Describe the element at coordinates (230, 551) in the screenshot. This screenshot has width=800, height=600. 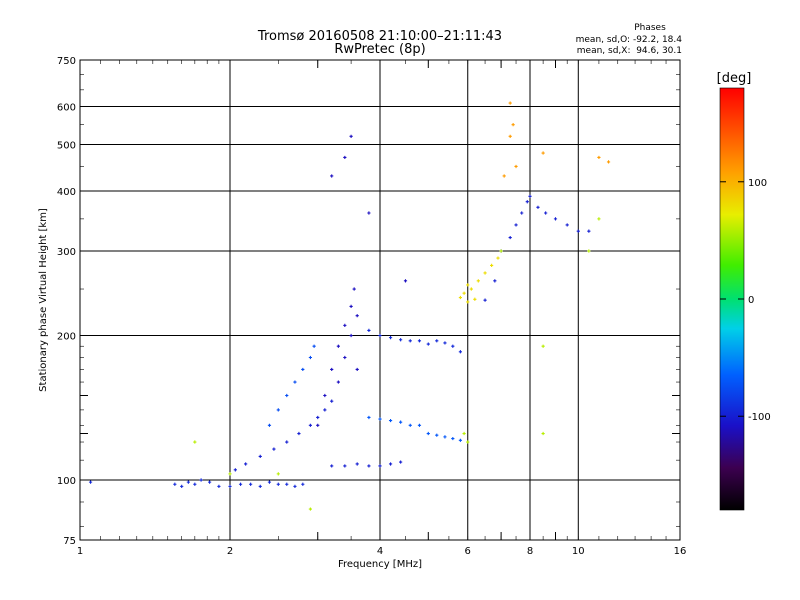
I see `x-tick-label: 2` at that location.